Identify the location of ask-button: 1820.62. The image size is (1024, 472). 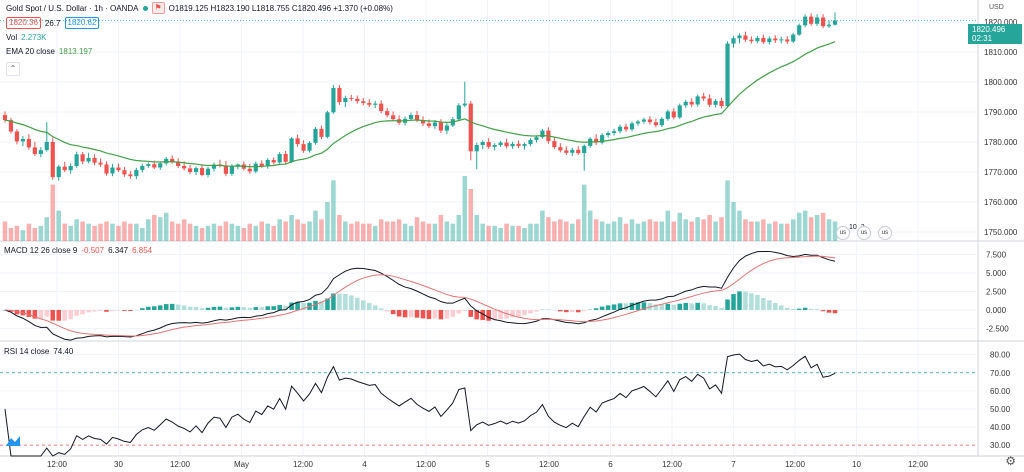
(82, 23).